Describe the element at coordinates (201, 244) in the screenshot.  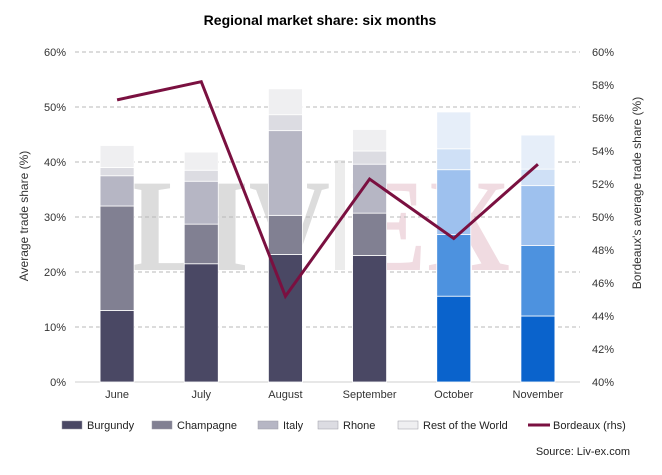
I see `bar-champagne-july` at that location.